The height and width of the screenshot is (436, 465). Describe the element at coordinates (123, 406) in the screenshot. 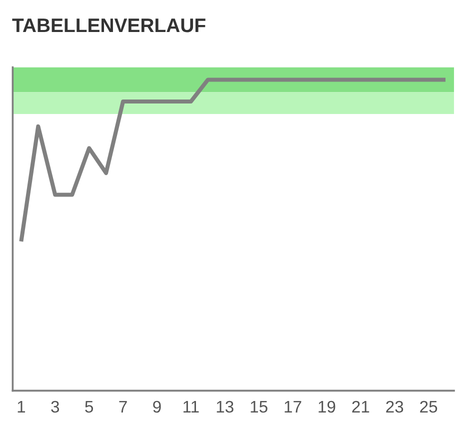

I see `x-tick-label: 7` at that location.